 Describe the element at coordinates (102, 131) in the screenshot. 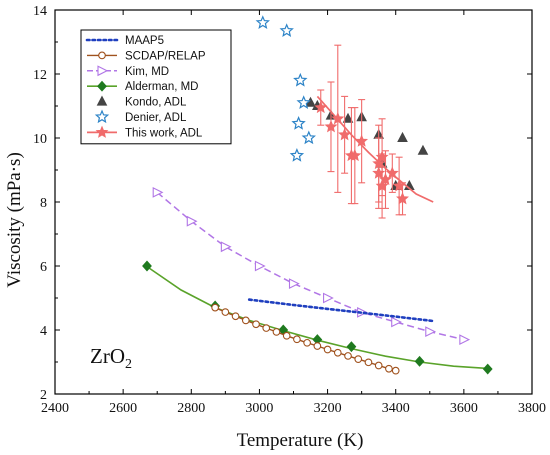

I see `legend-marker-this-work-adl` at that location.